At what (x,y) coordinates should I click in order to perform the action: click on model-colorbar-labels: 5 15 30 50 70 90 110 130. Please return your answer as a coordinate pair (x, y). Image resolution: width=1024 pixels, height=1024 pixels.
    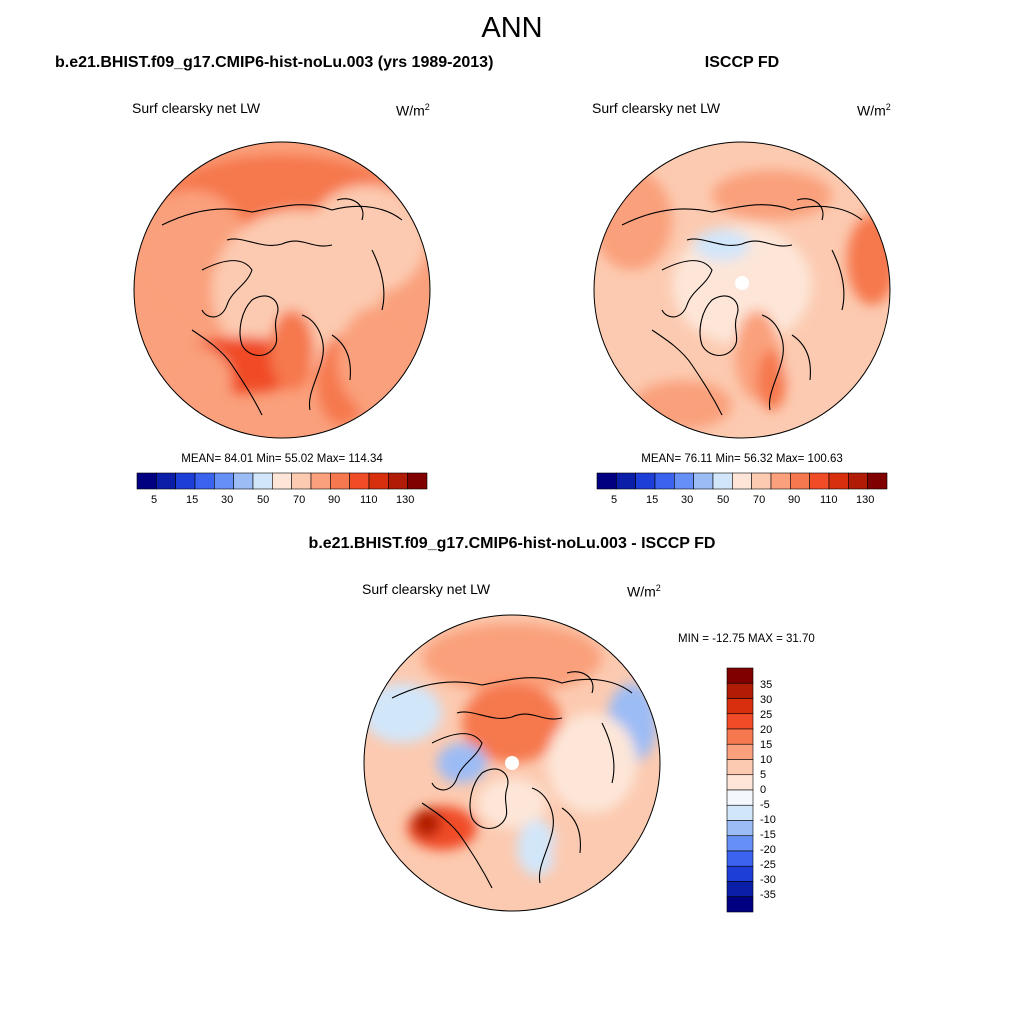
    Looking at the image, I should click on (282, 501).